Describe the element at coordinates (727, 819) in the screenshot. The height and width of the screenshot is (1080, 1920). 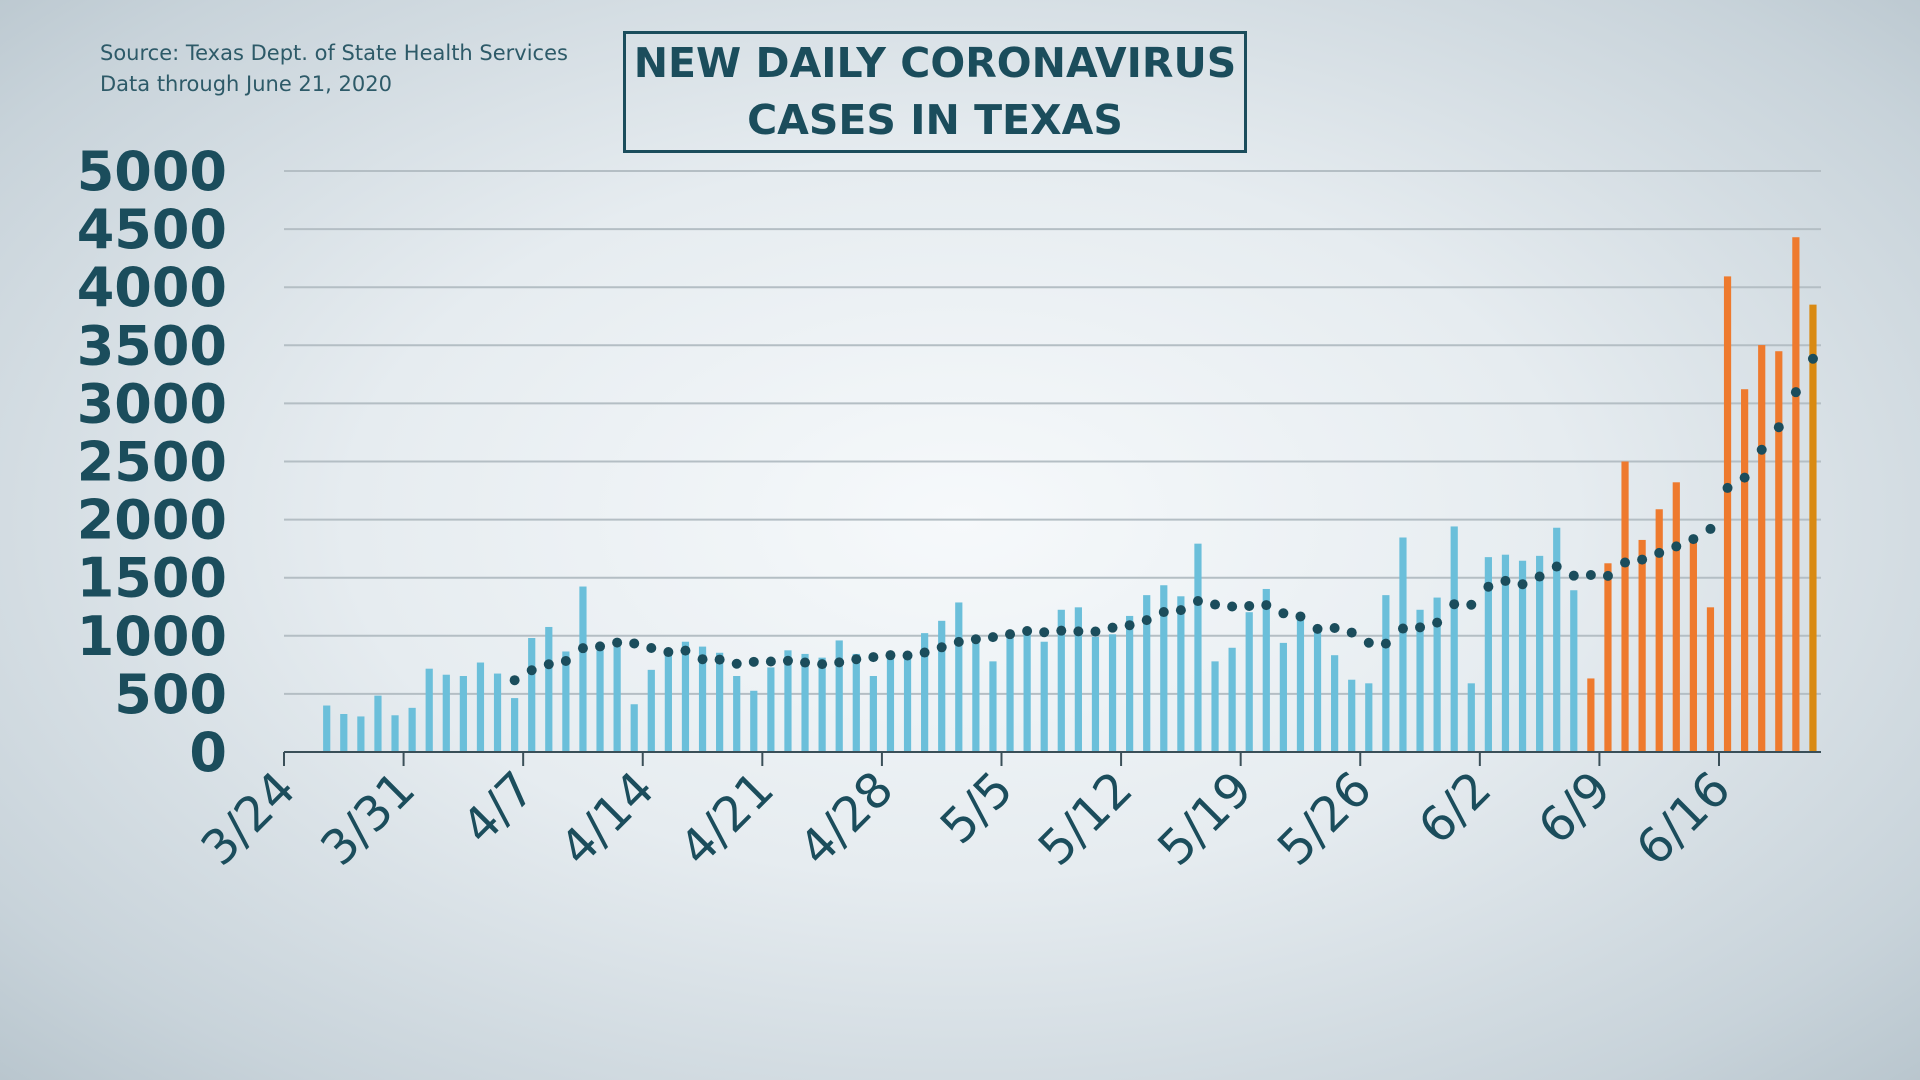
I see `x-tick-label: 4/21` at that location.